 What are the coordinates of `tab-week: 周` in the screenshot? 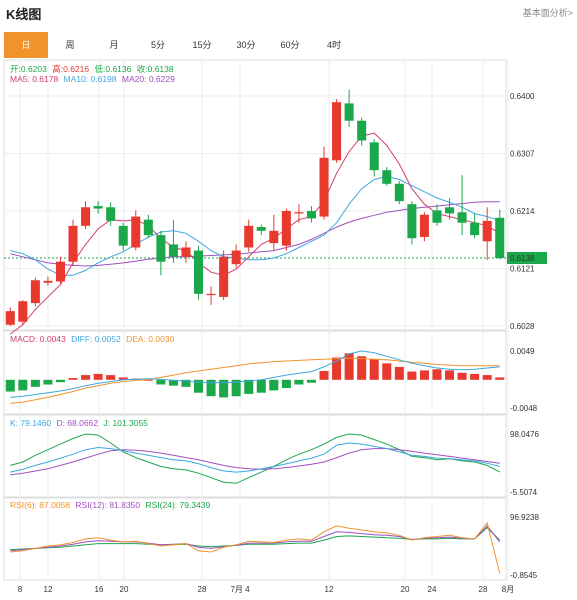 It's located at (70, 45).